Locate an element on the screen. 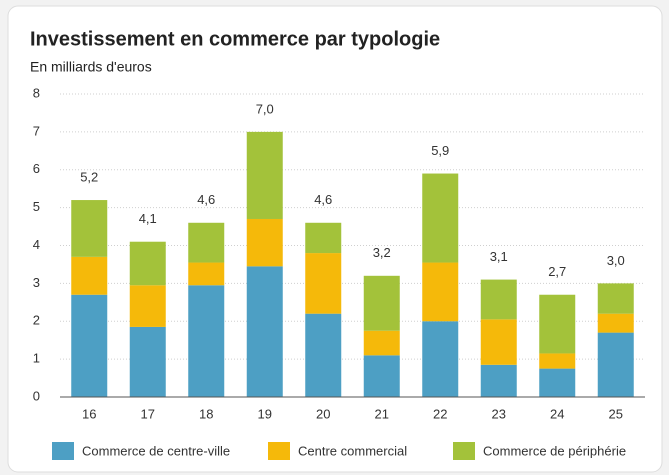  y-tick-label: 2 is located at coordinates (36, 320).